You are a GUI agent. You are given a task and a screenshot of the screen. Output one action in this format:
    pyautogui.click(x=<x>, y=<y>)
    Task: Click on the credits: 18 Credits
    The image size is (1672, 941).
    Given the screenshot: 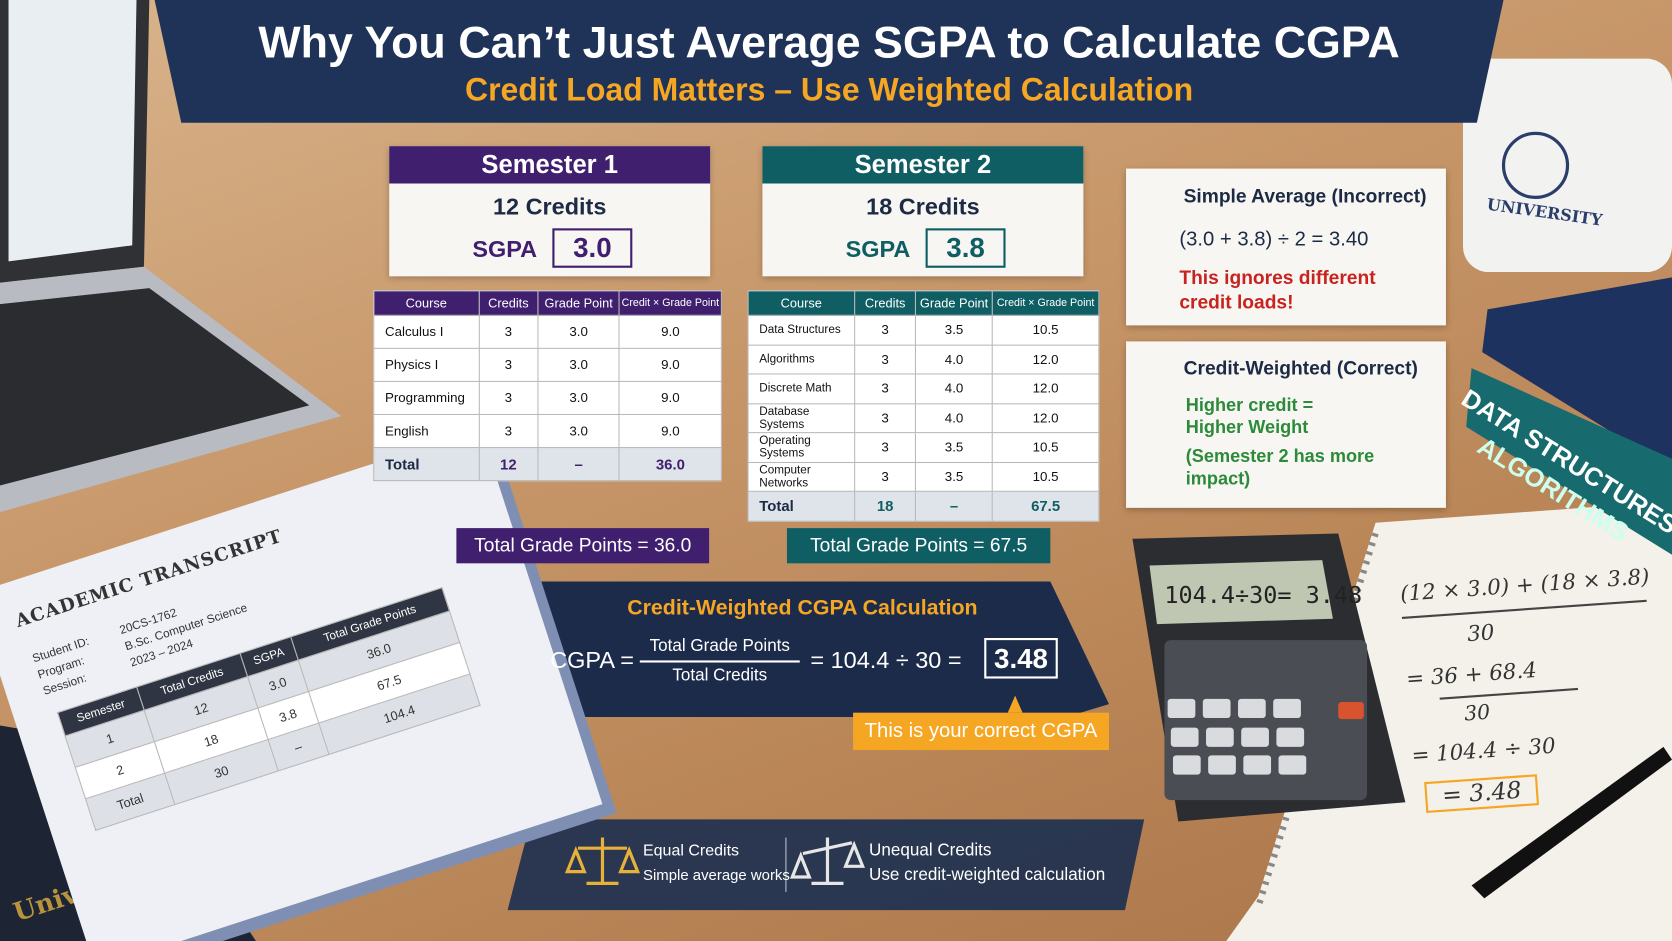 What is the action you would take?
    pyautogui.click(x=923, y=206)
    